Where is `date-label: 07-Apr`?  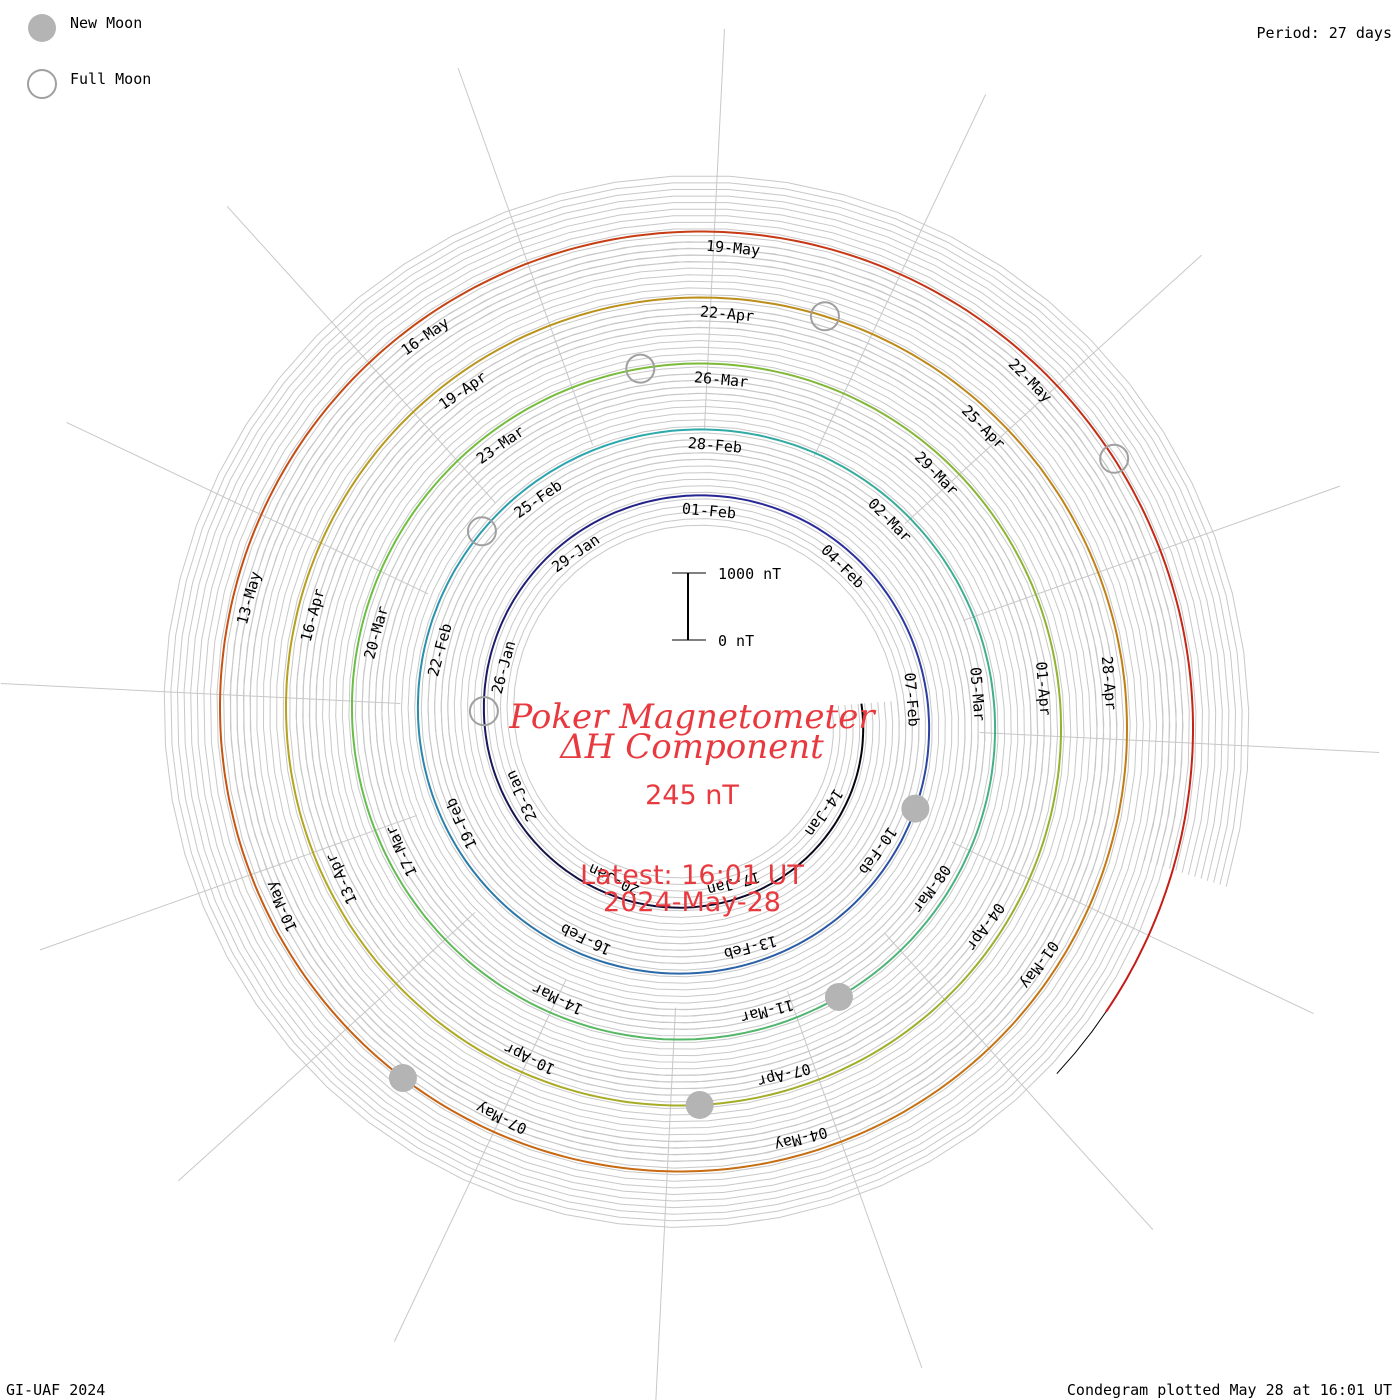 date-label: 07-Apr is located at coordinates (784, 1074).